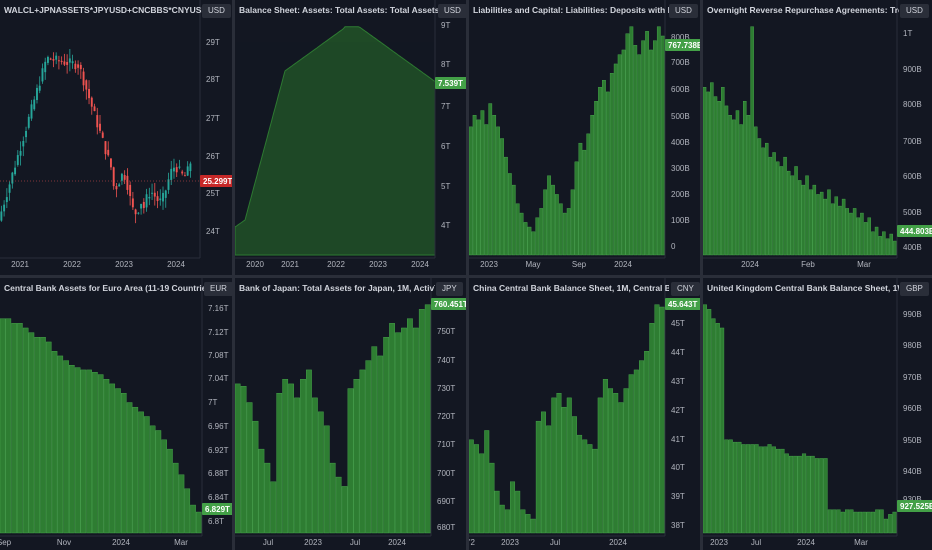 This screenshot has width=932, height=550. What do you see at coordinates (445, 25) in the screenshot?
I see `y-axis-tick: 9T` at bounding box center [445, 25].